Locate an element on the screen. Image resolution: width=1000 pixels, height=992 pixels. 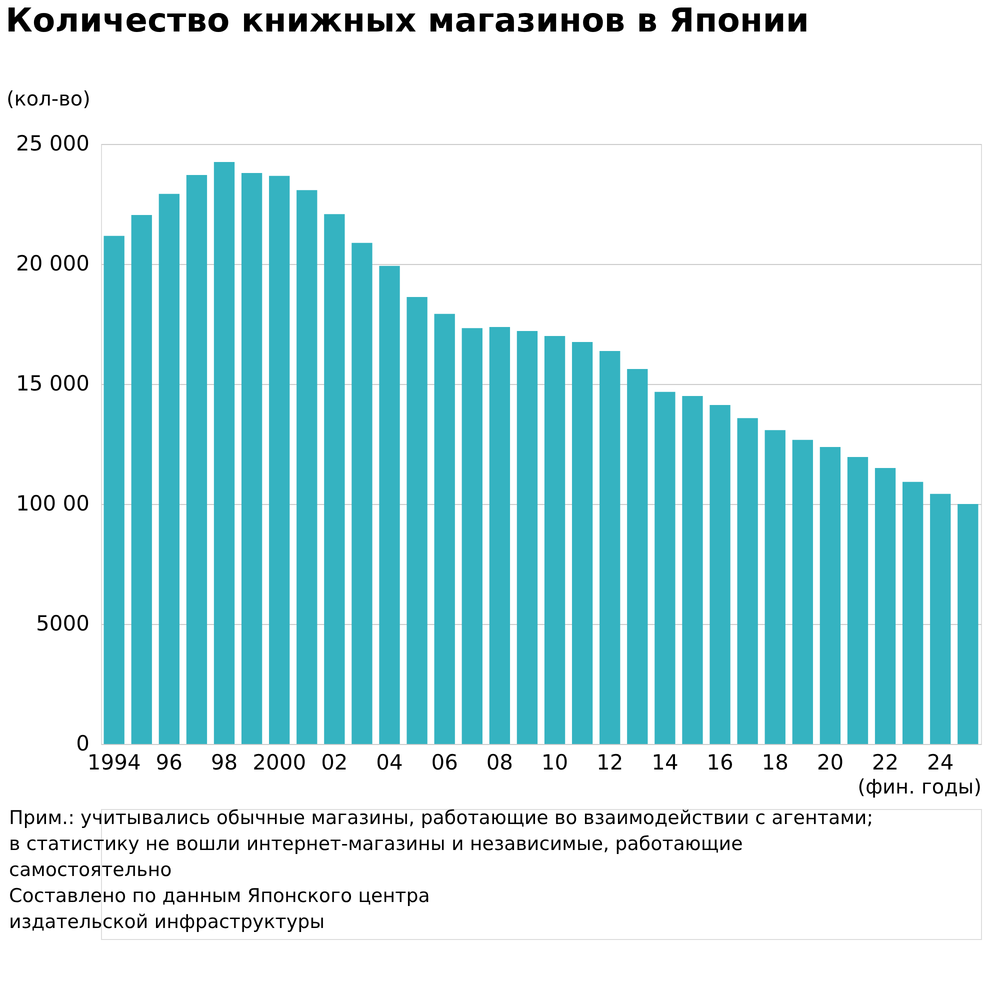
x-tick-label: 20 is located at coordinates (830, 762).